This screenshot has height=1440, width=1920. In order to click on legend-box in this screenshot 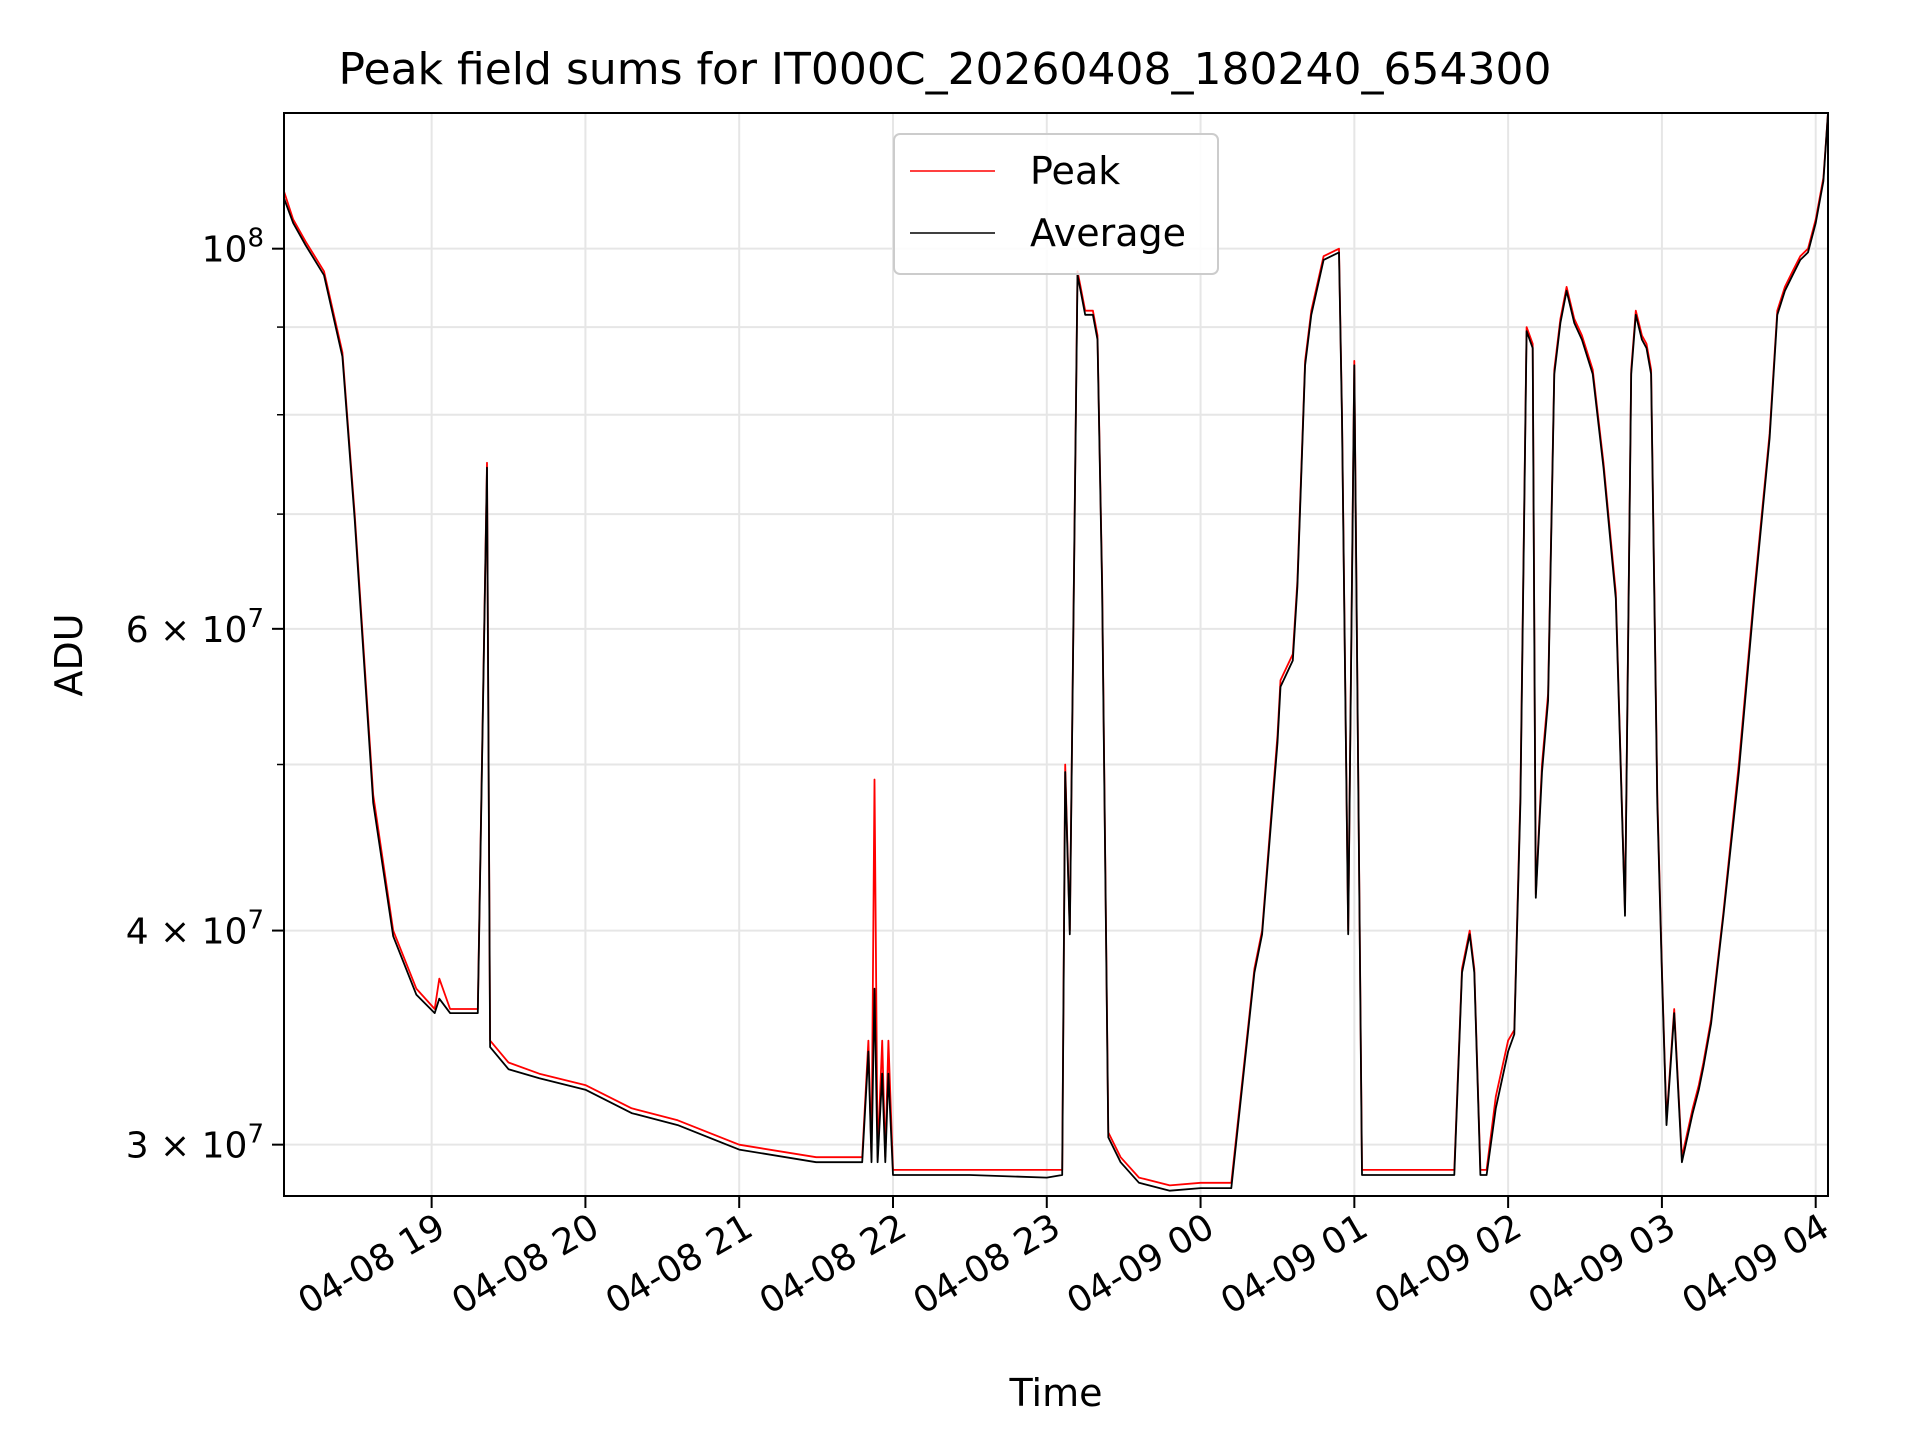, I will do `click(1056, 204)`.